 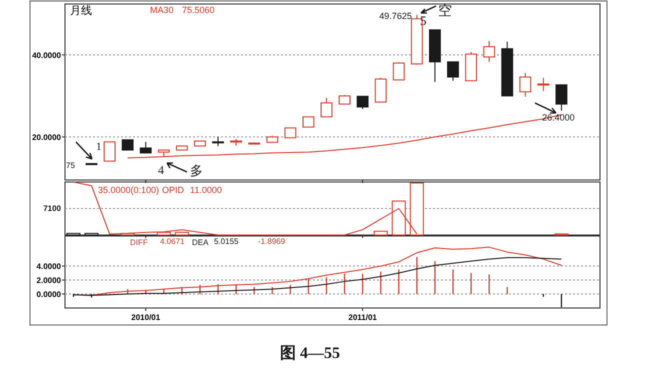 I want to click on bar, so click(x=381, y=233).